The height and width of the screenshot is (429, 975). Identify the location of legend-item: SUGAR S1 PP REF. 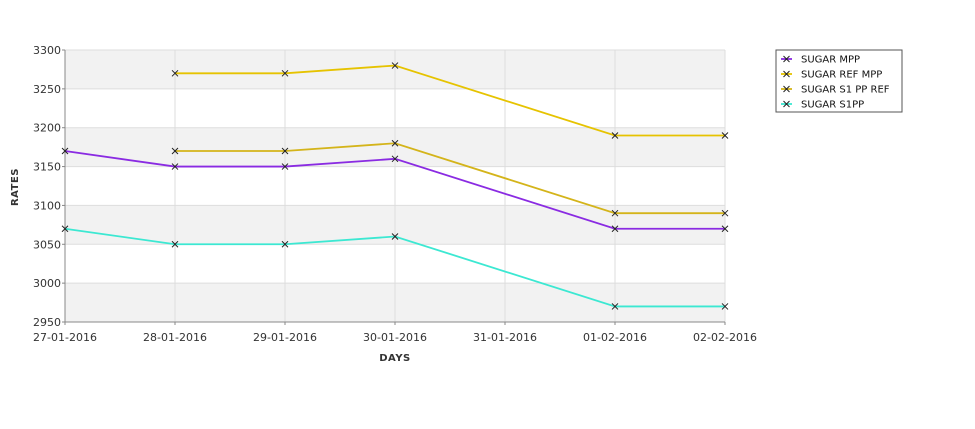
(835, 90).